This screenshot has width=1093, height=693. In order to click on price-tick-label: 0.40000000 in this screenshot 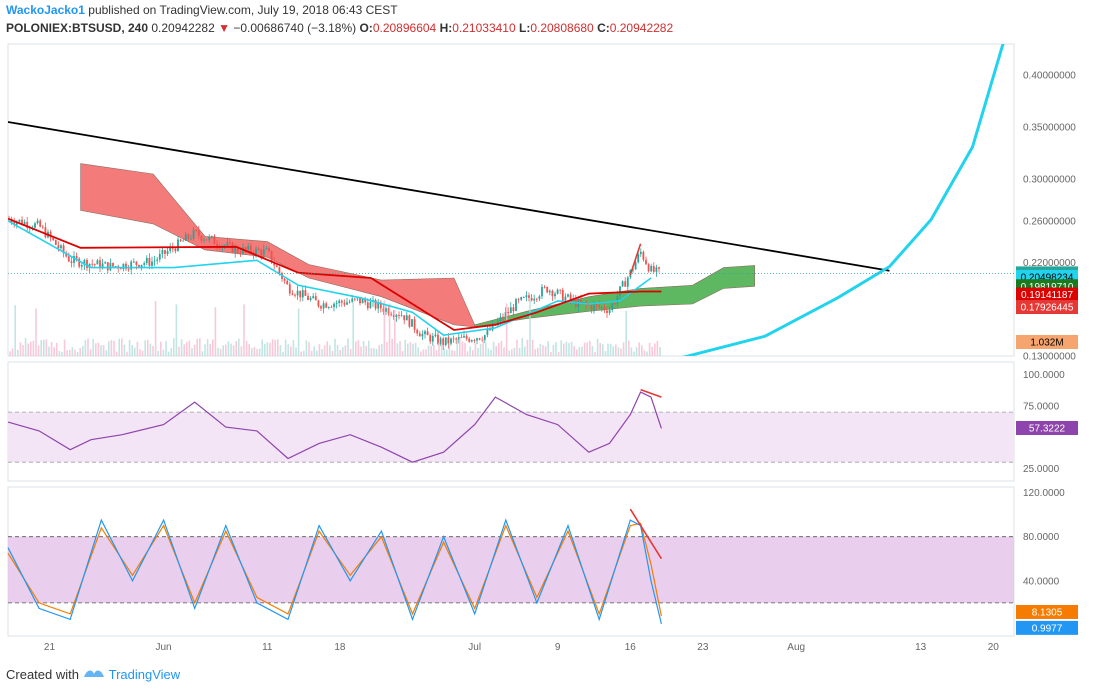, I will do `click(1049, 76)`.